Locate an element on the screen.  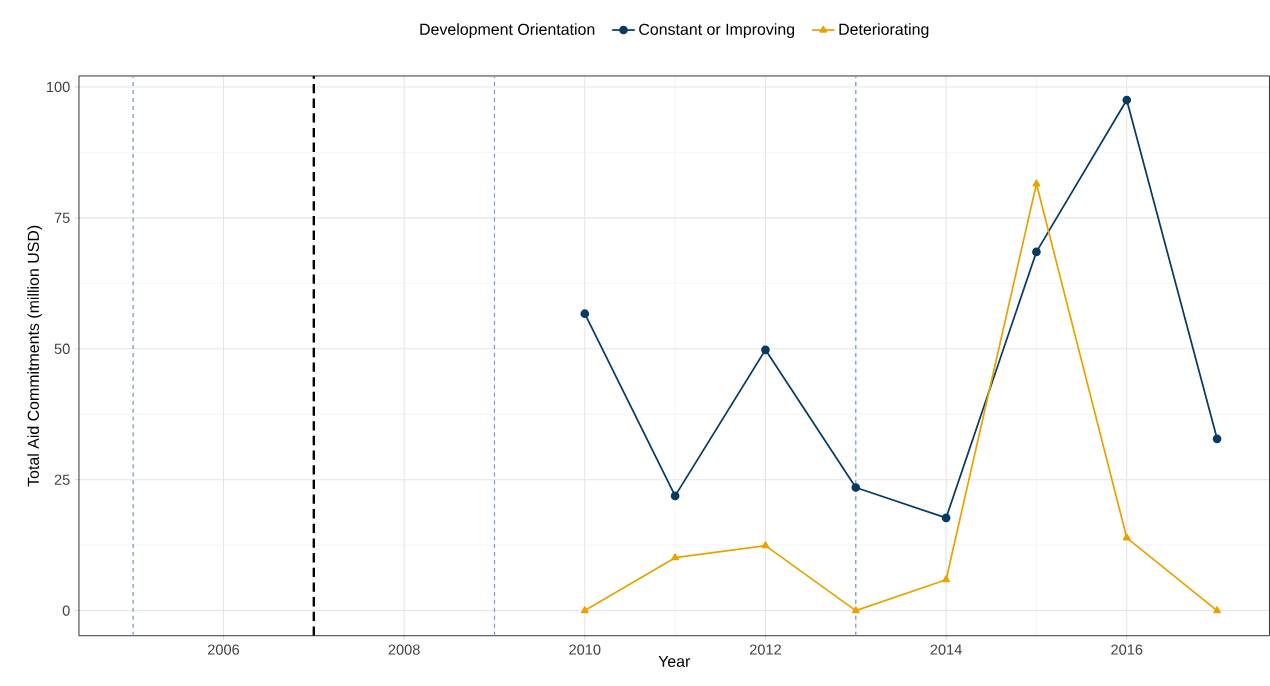
y-tick-label: 50 is located at coordinates (62, 349).